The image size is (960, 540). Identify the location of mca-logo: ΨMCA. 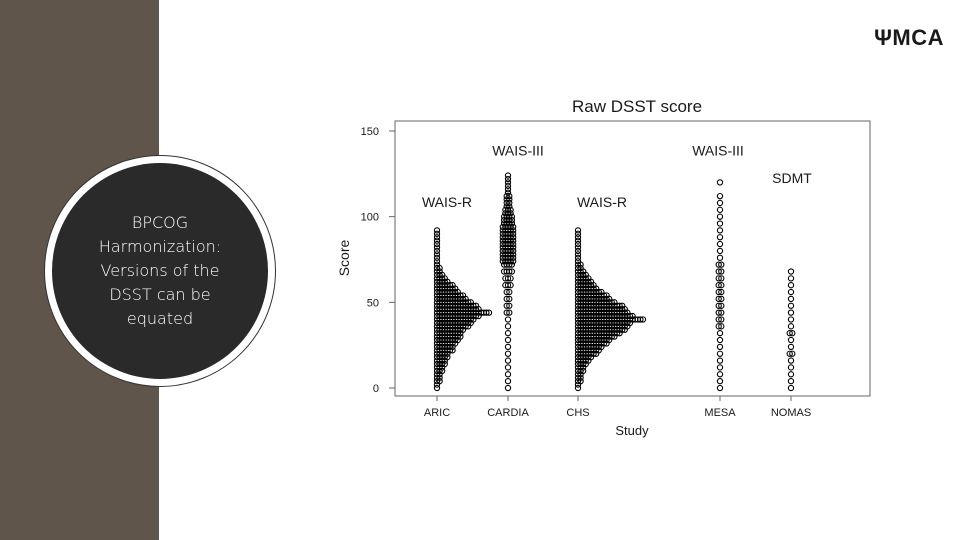
(909, 37).